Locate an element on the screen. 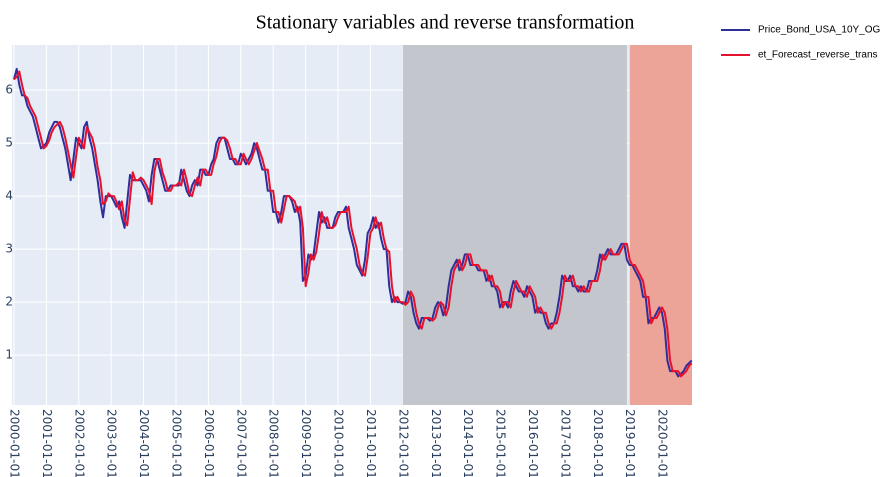 This screenshot has height=477, width=889. x-tick-label: 2011-01-01 is located at coordinates (371, 443).